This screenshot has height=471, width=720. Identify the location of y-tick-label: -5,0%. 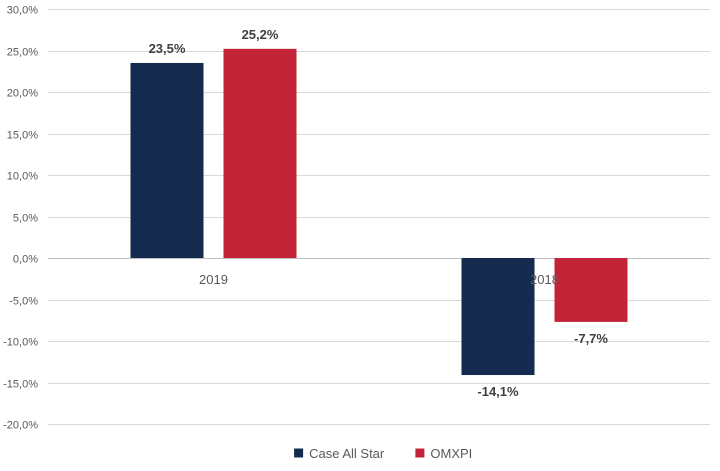
(23, 302).